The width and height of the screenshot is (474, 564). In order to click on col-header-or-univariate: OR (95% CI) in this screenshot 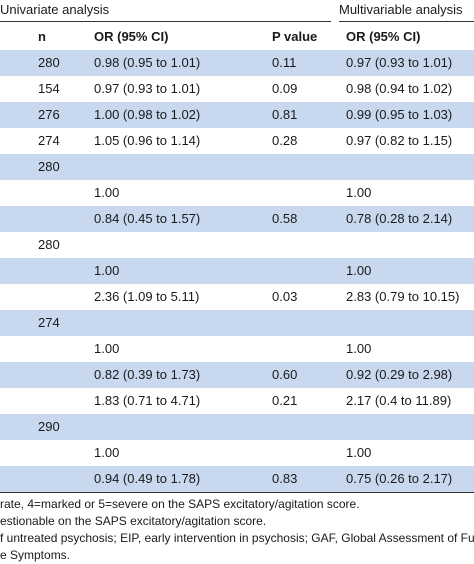, I will do `click(131, 36)`.